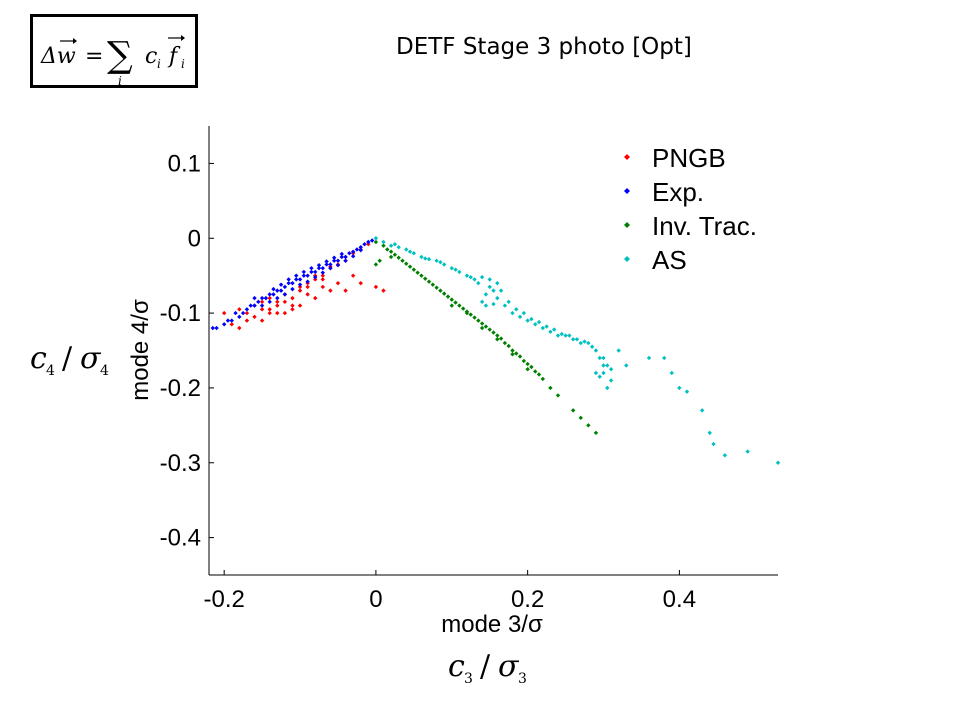 The image size is (960, 720). What do you see at coordinates (627, 259) in the screenshot?
I see `legend-marker-as` at bounding box center [627, 259].